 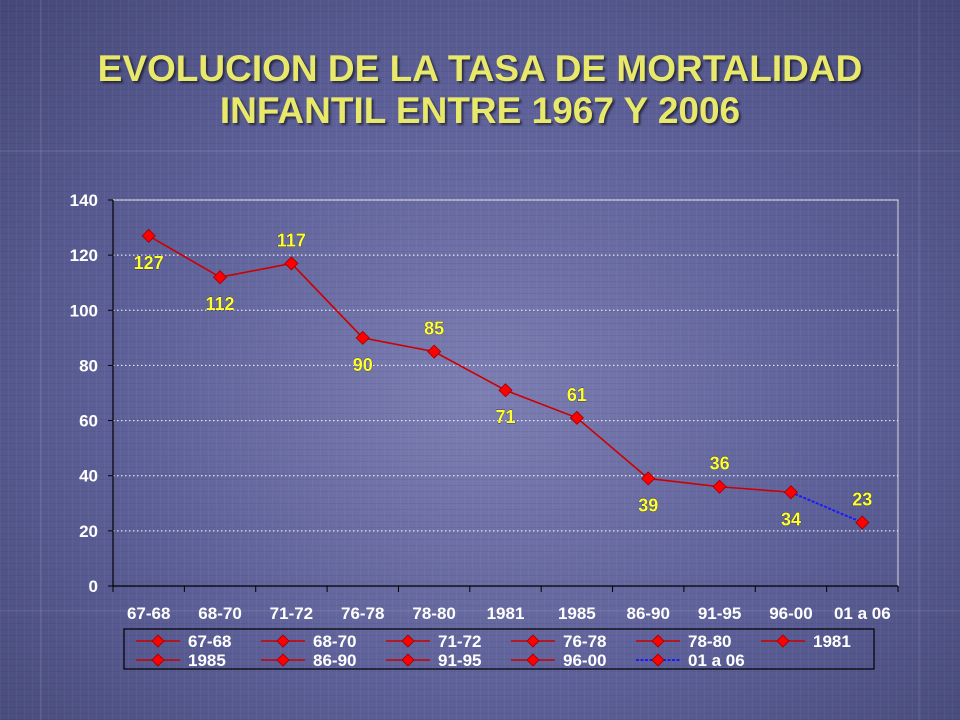 I want to click on legend-label: 68-70, so click(x=334, y=641).